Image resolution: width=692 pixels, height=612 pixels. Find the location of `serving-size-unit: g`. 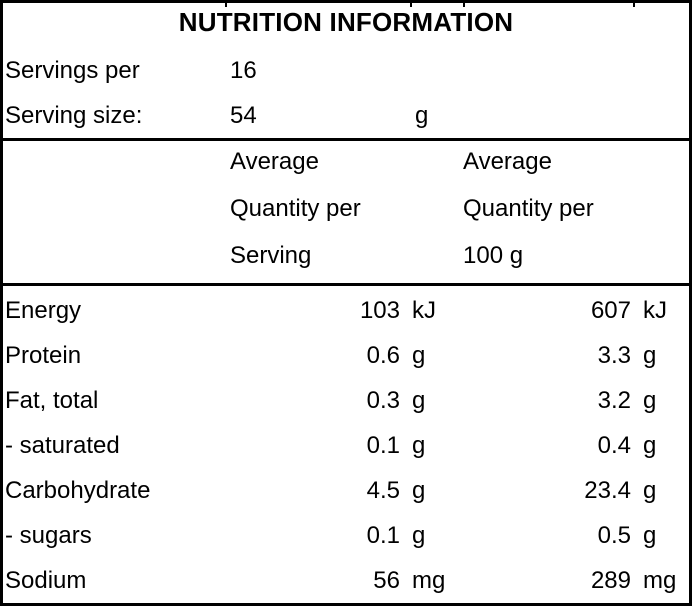

serving-size-unit: g is located at coordinates (422, 115).